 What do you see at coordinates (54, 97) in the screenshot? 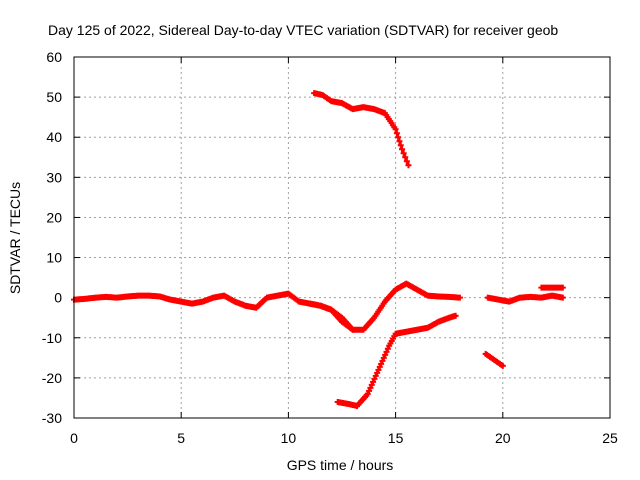
I see `y-tick-label: 50` at bounding box center [54, 97].